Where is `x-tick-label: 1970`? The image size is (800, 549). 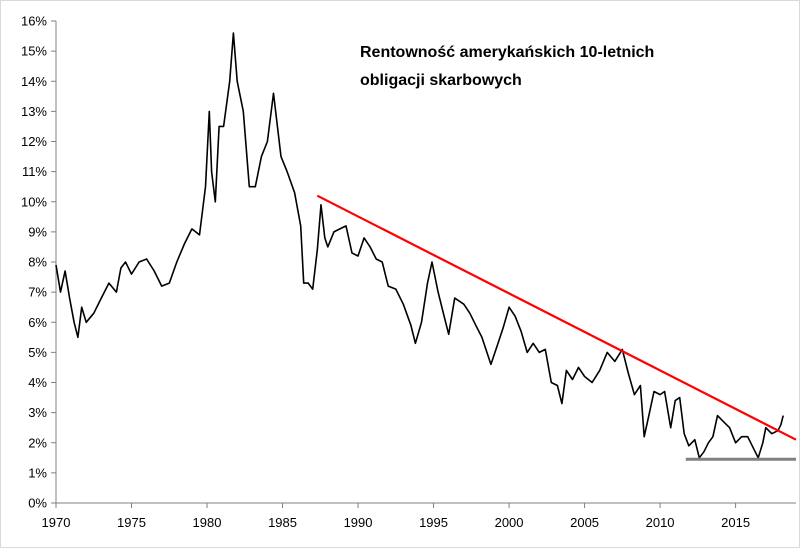
x-tick-label: 1970 is located at coordinates (56, 522).